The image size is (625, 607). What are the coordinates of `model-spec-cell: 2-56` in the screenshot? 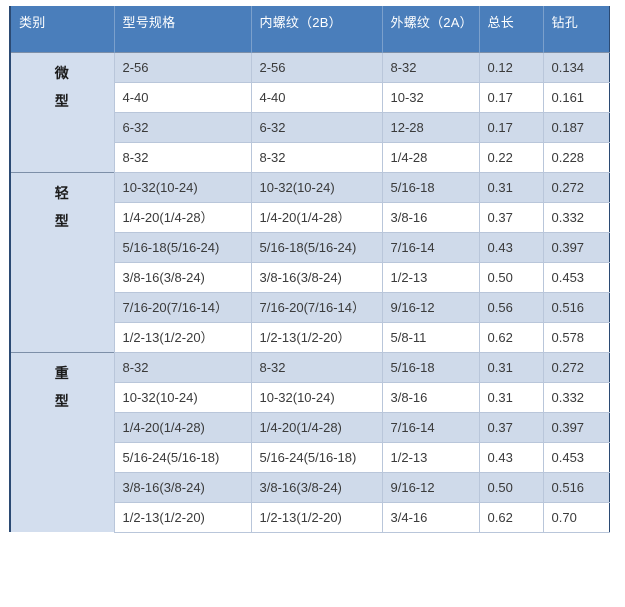 It's located at (183, 67).